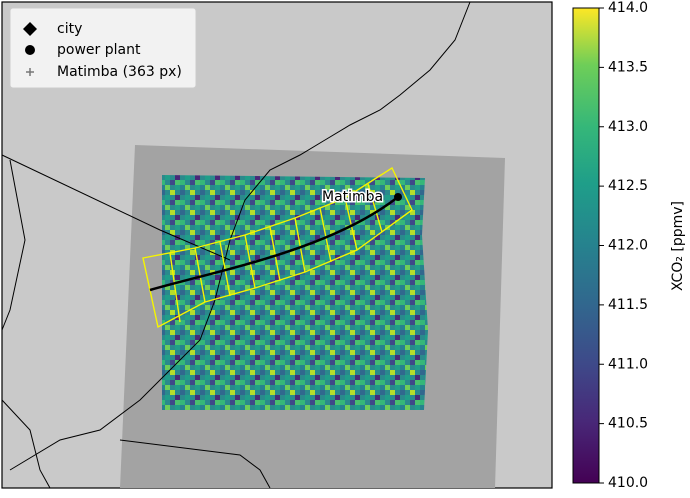 The width and height of the screenshot is (690, 498). What do you see at coordinates (274, 244) in the screenshot?
I see `plume-centerline` at bounding box center [274, 244].